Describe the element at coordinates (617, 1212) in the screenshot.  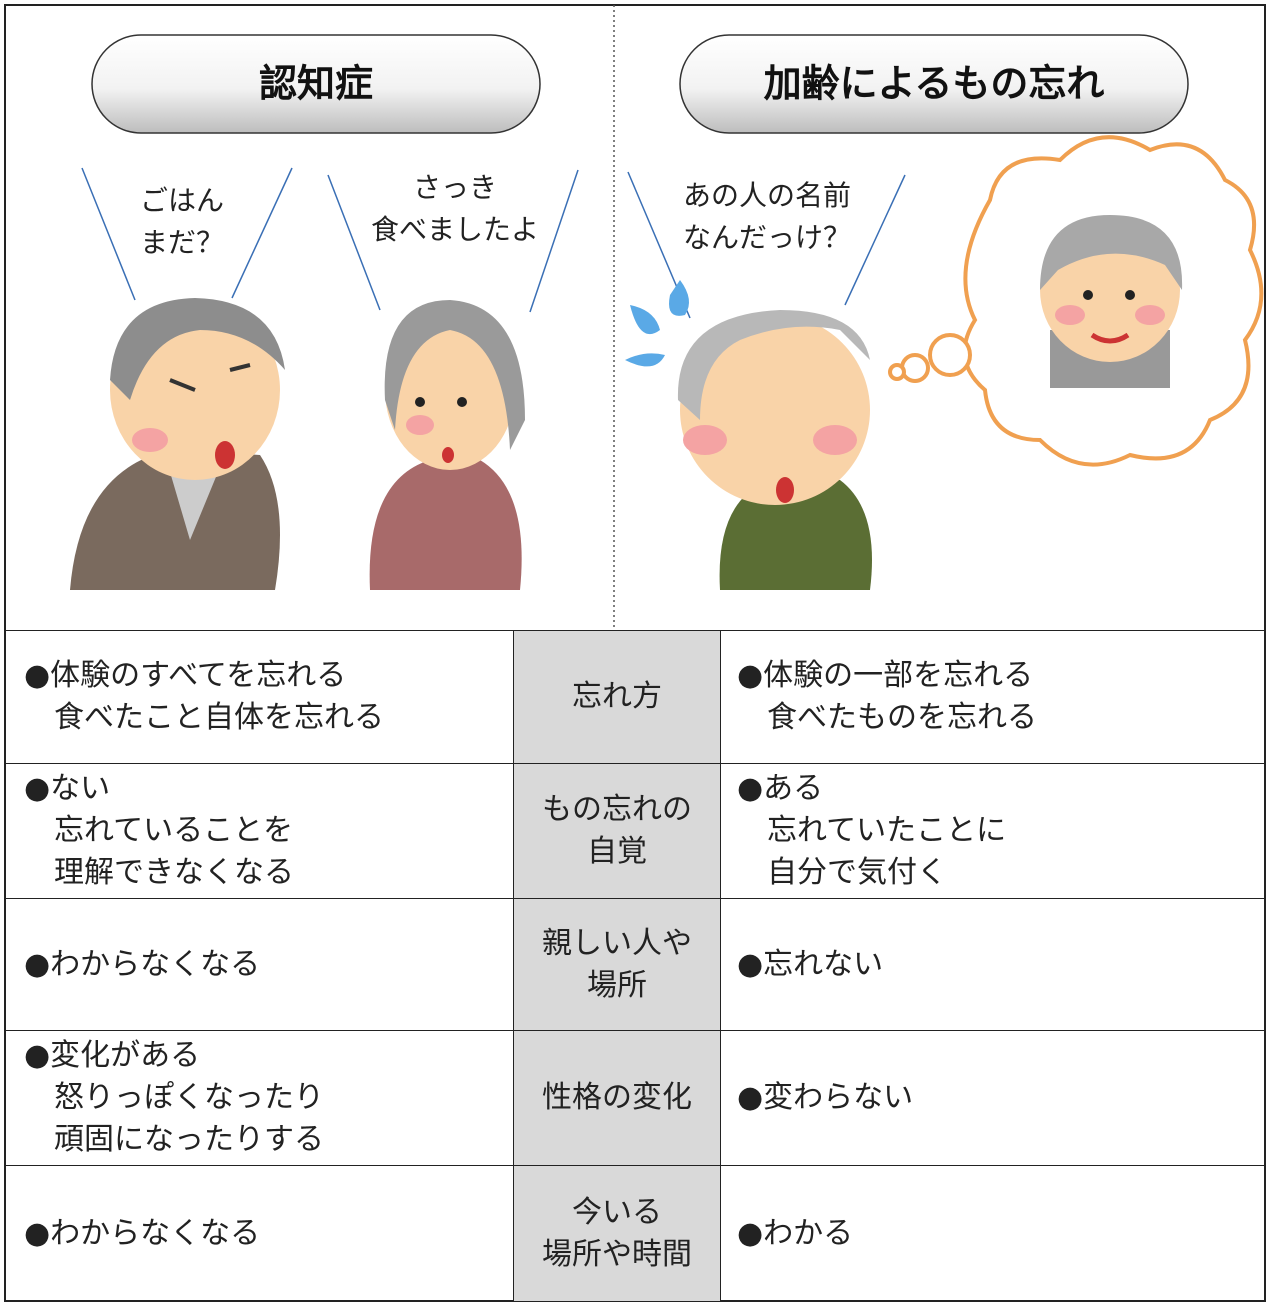
I see `text-line: 今いる` at that location.